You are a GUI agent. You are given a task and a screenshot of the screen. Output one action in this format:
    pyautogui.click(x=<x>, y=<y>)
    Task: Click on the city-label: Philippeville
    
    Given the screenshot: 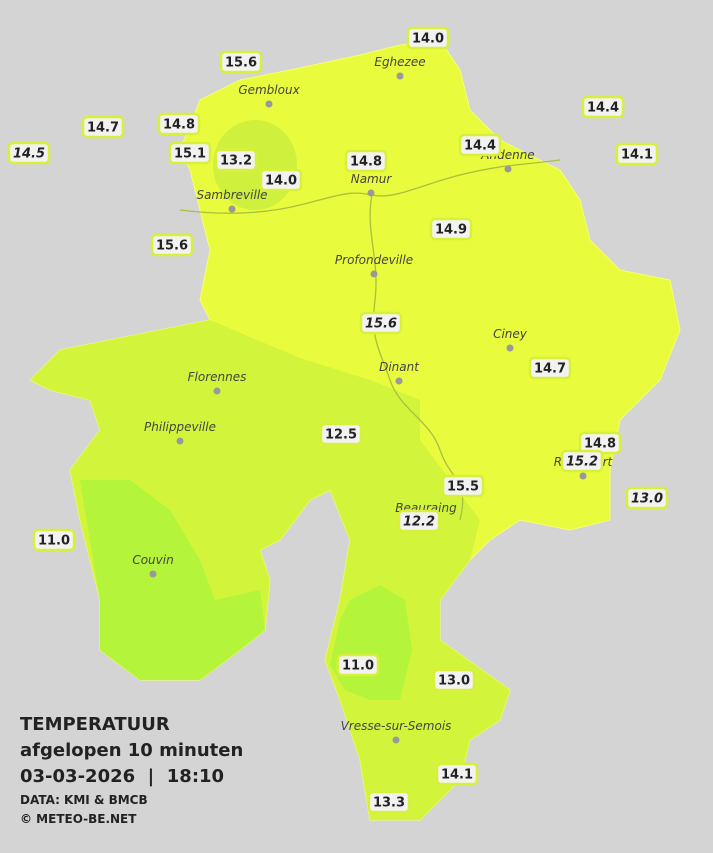 What is the action you would take?
    pyautogui.click(x=180, y=427)
    